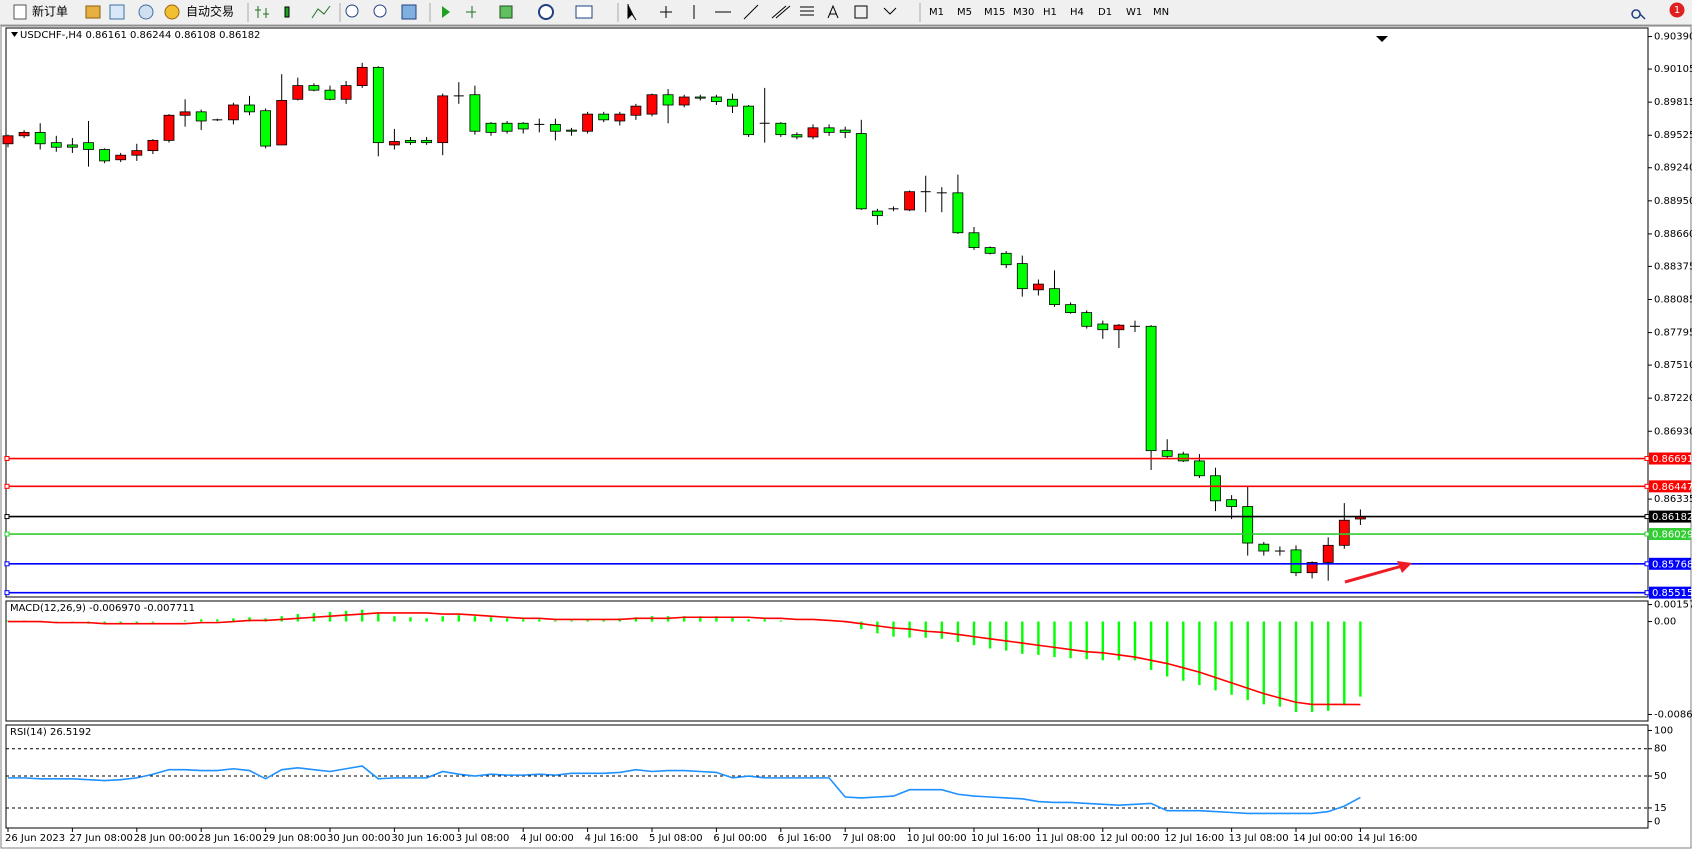 The image size is (1692, 849). What do you see at coordinates (1673, 37) in the screenshot?
I see `y-tick-label: 0.90390` at bounding box center [1673, 37].